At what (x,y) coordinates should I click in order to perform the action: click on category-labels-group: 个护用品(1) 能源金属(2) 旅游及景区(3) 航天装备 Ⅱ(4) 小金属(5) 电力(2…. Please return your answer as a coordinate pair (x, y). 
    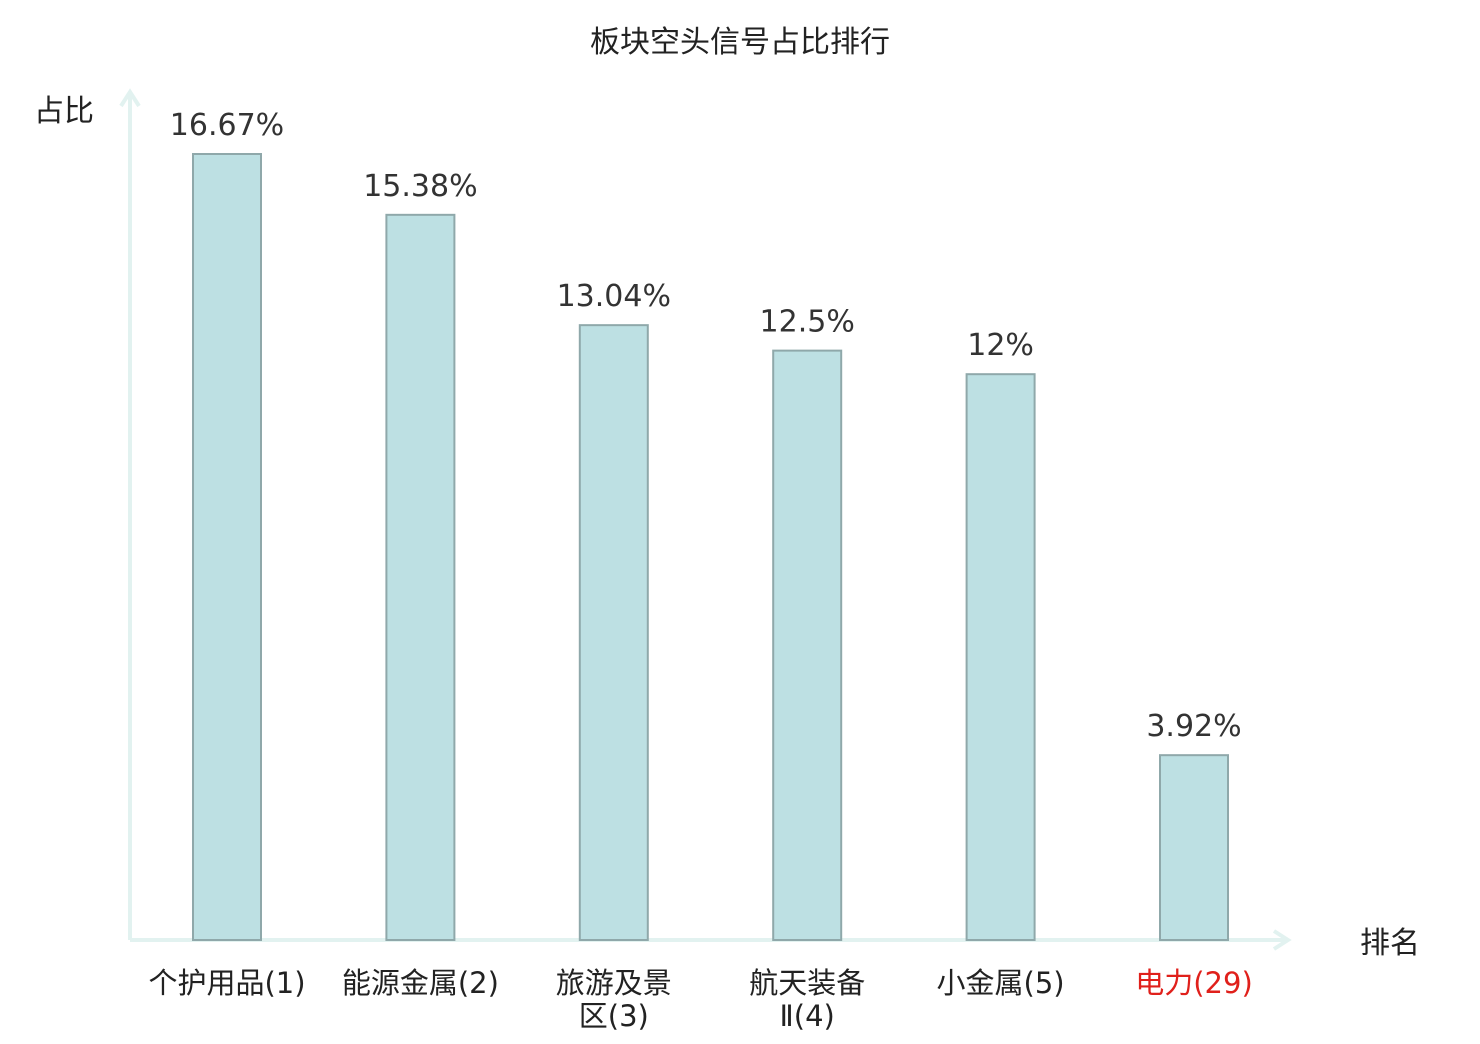
    Looking at the image, I should click on (700, 999).